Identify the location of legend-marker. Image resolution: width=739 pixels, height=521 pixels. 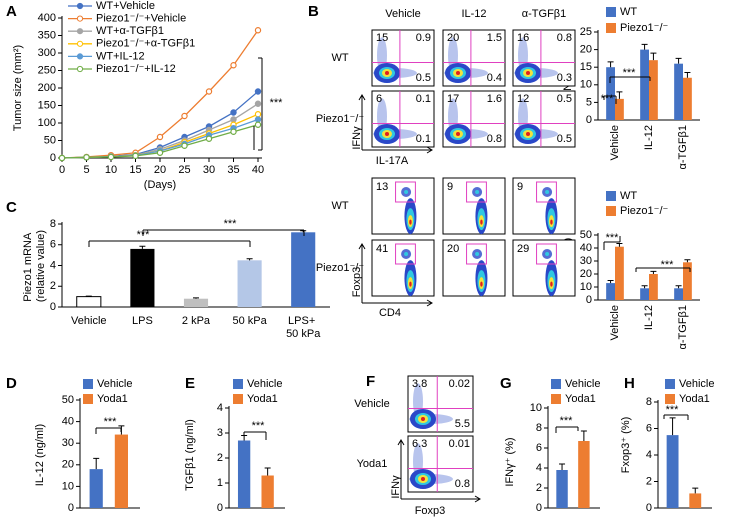
(80, 18).